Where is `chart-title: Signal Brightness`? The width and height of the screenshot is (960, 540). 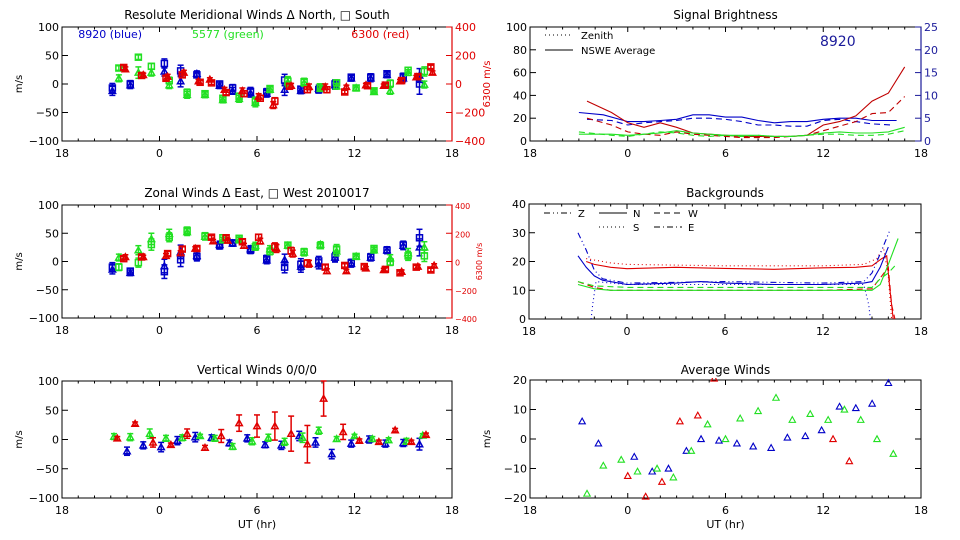
chart-title: Signal Brightness is located at coordinates (725, 15).